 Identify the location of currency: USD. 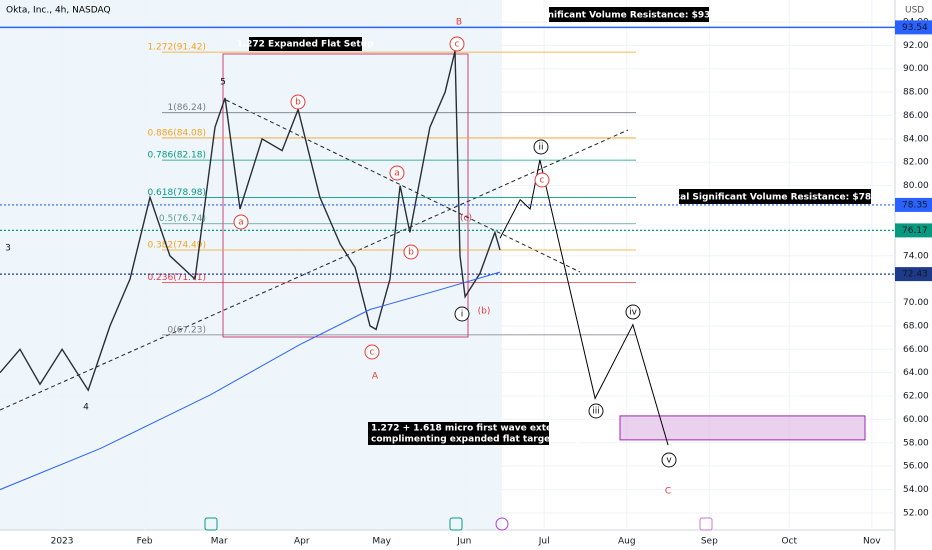
(914, 11).